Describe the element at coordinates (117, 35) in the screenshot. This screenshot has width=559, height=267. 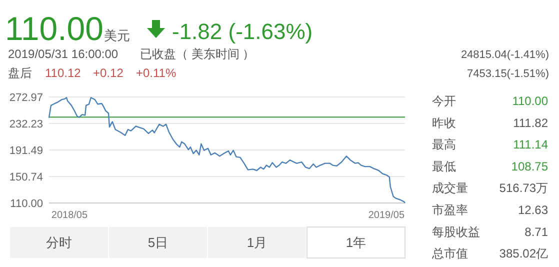
I see `text: 美元` at that location.